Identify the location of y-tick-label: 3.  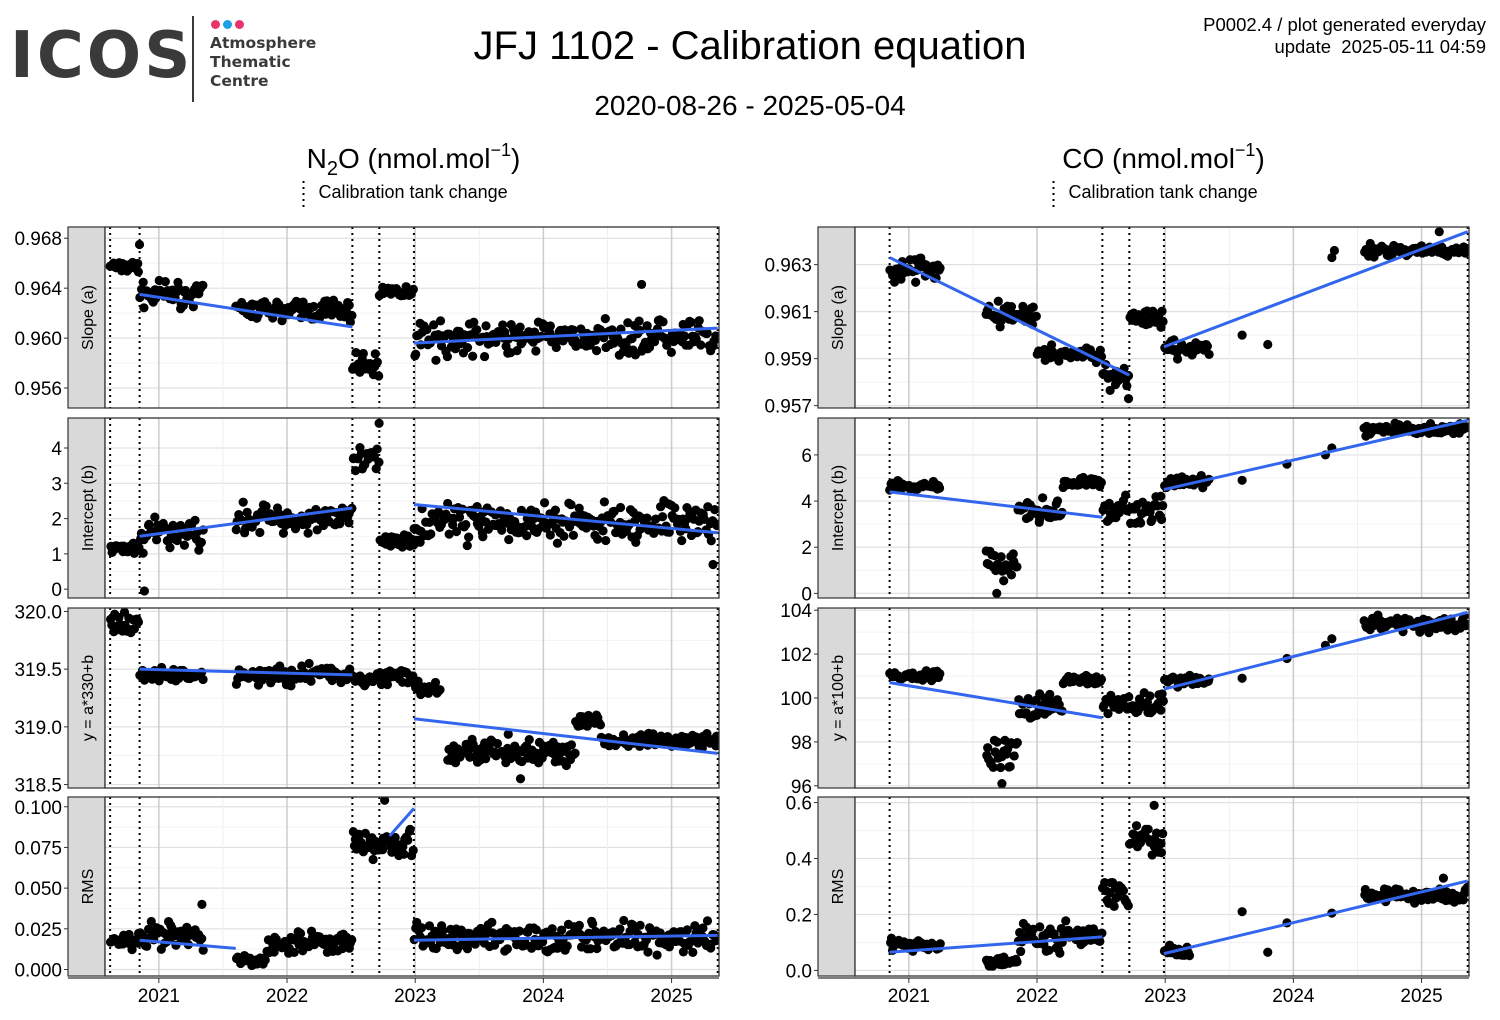
(56, 484).